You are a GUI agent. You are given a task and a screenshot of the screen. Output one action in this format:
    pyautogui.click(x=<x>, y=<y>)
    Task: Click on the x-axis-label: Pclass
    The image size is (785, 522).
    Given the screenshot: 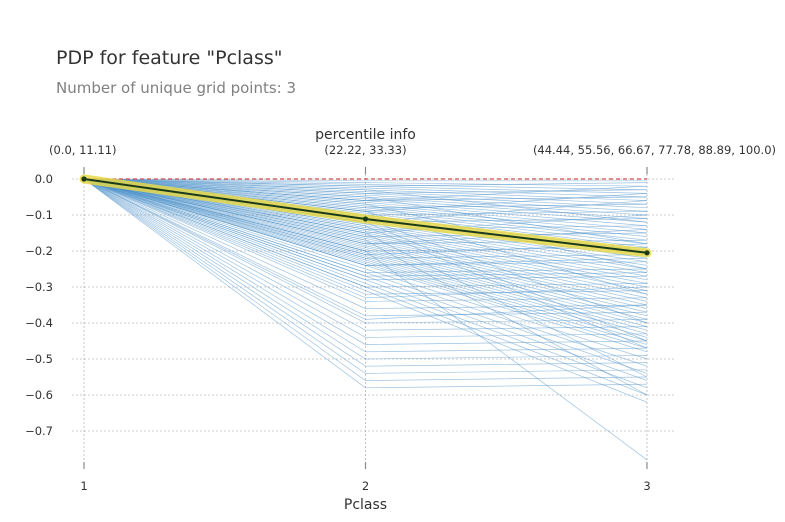 What is the action you would take?
    pyautogui.click(x=365, y=505)
    